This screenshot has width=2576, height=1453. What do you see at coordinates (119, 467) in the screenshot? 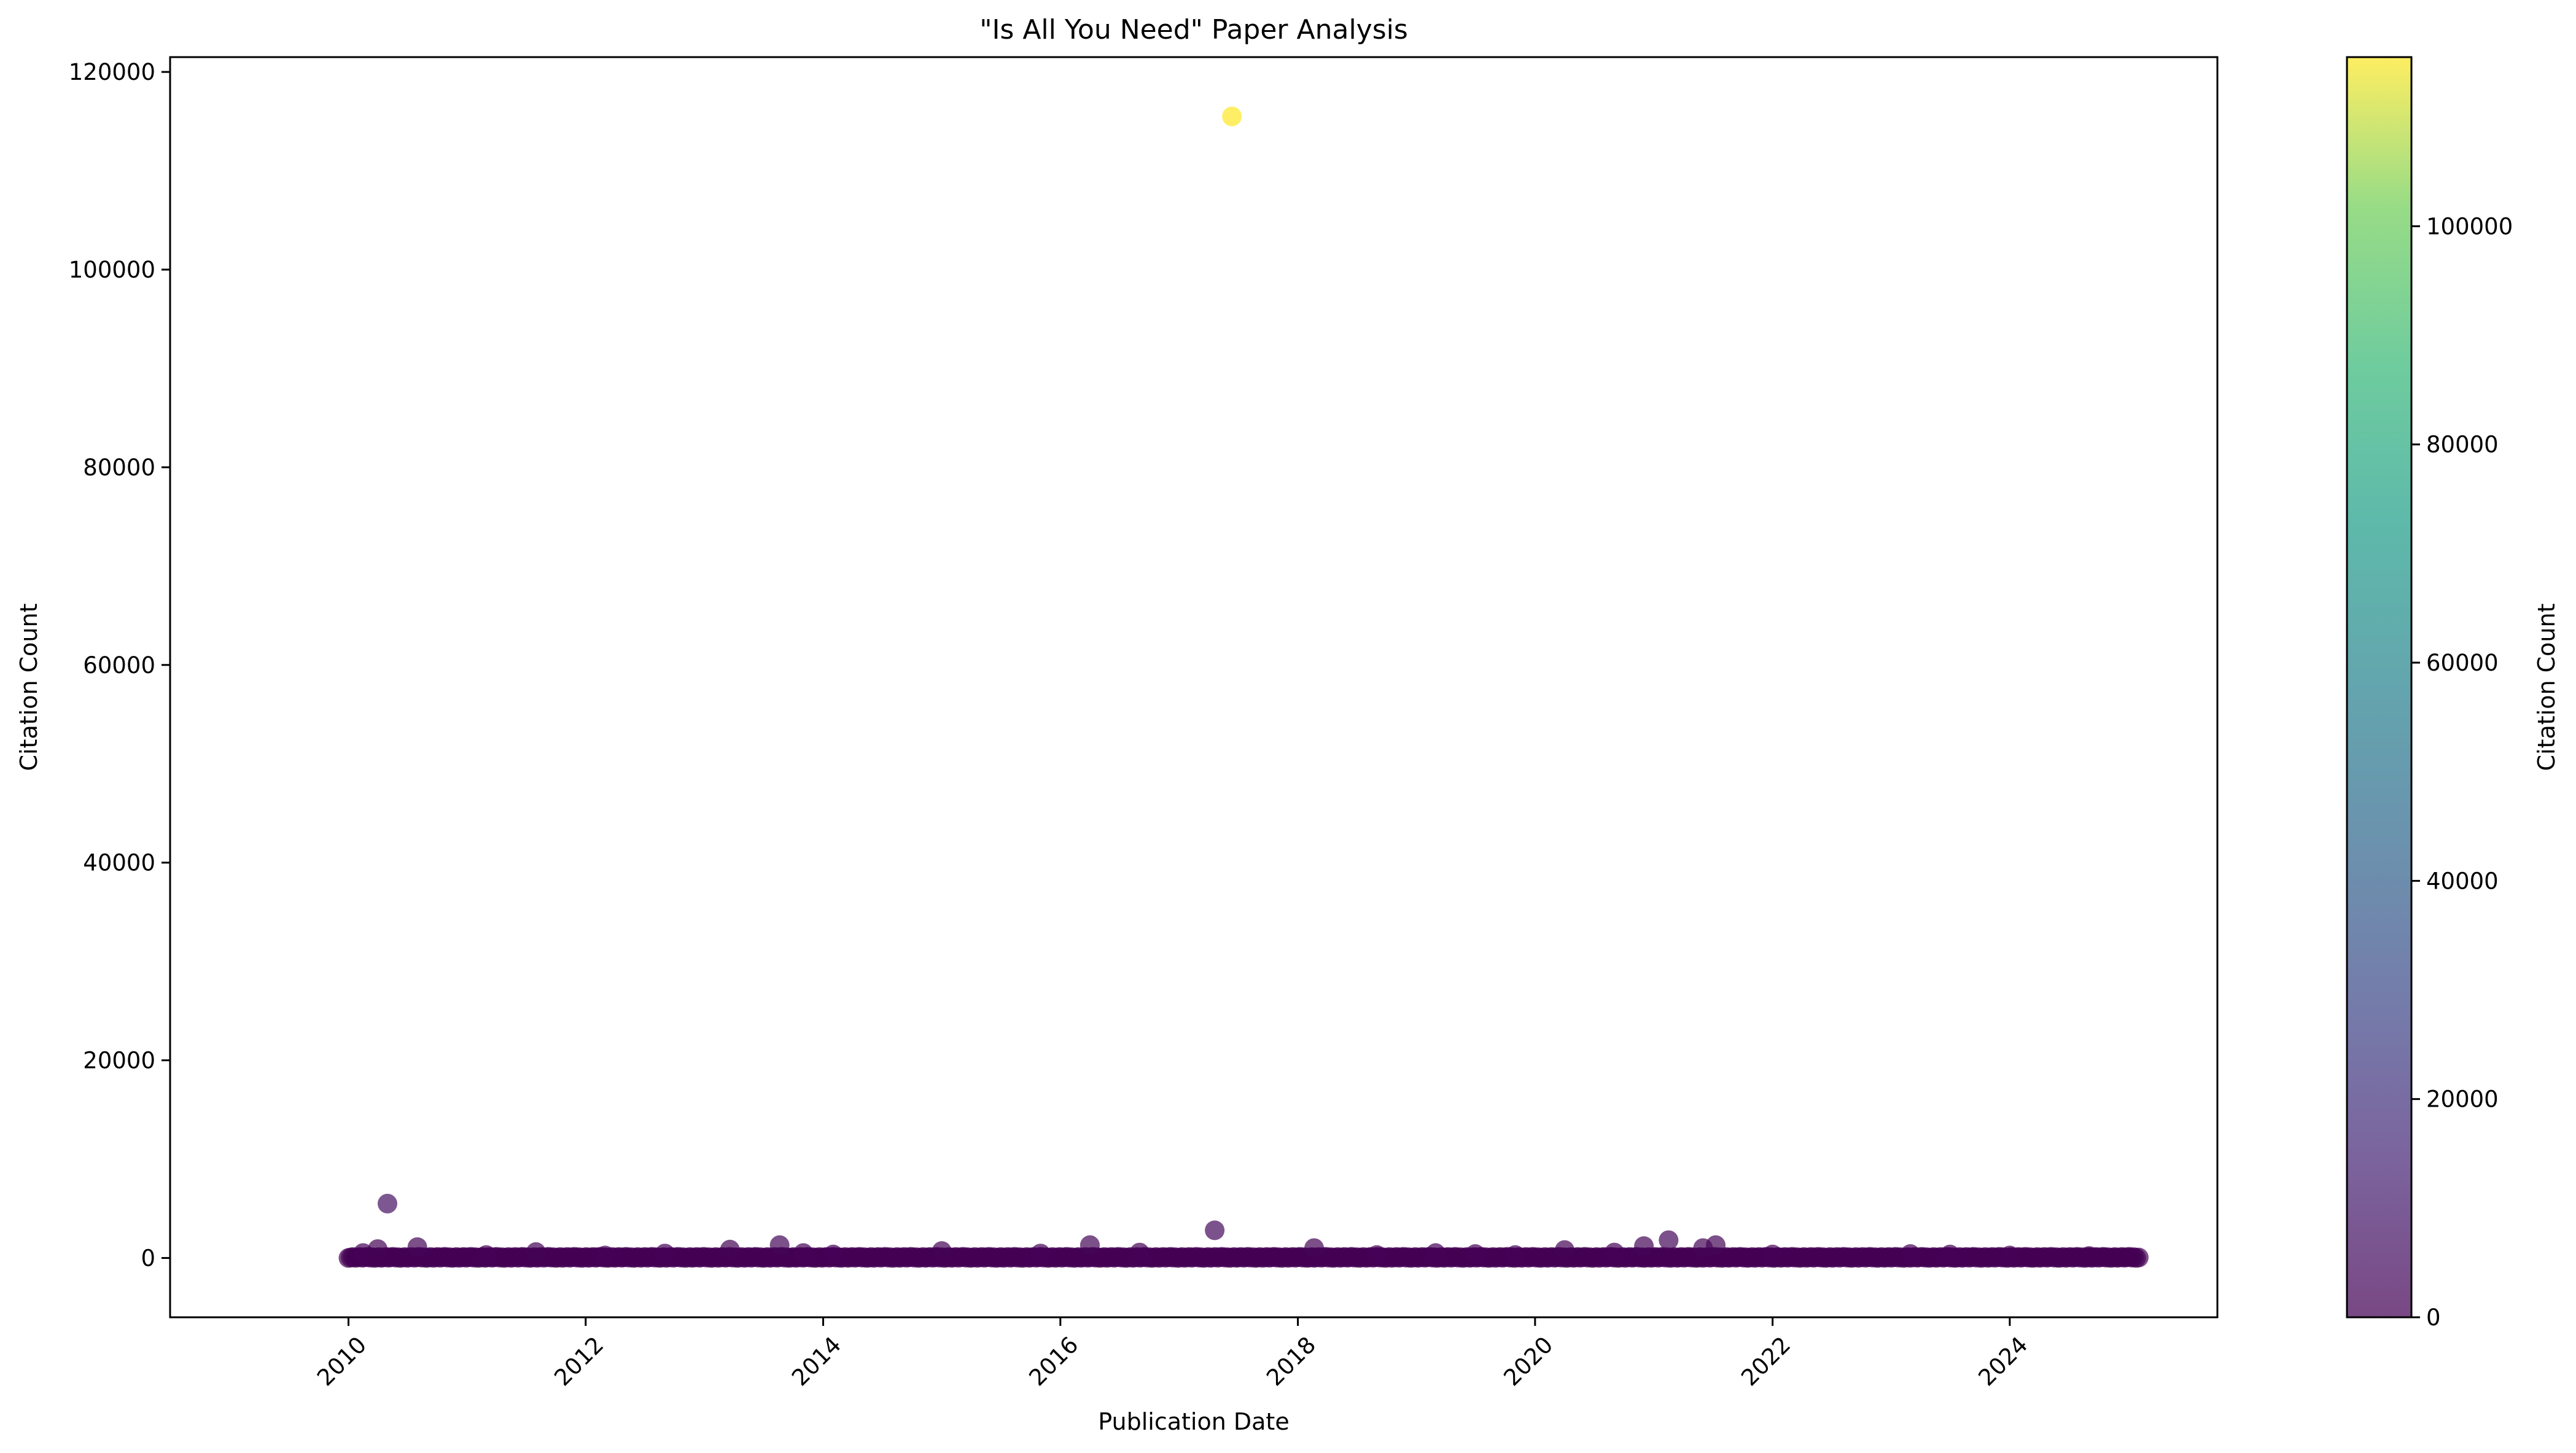
I see `y-tick-label: 80000` at bounding box center [119, 467].